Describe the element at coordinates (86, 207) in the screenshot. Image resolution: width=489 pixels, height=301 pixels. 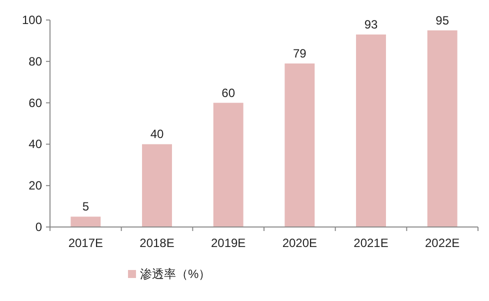
I see `data-label: 5` at that location.